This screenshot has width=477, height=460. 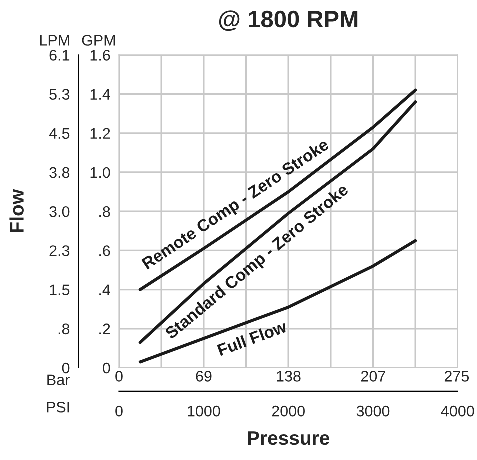 What do you see at coordinates (60, 55) in the screenshot?
I see `y-tick-label: 6.1` at bounding box center [60, 55].